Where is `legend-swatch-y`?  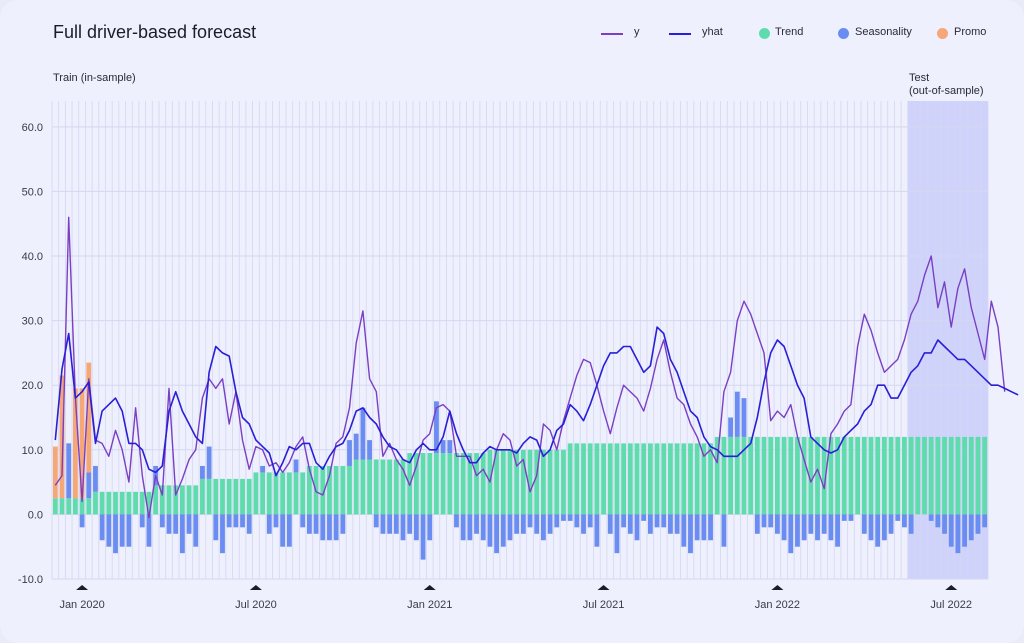
legend-swatch-y is located at coordinates (612, 34).